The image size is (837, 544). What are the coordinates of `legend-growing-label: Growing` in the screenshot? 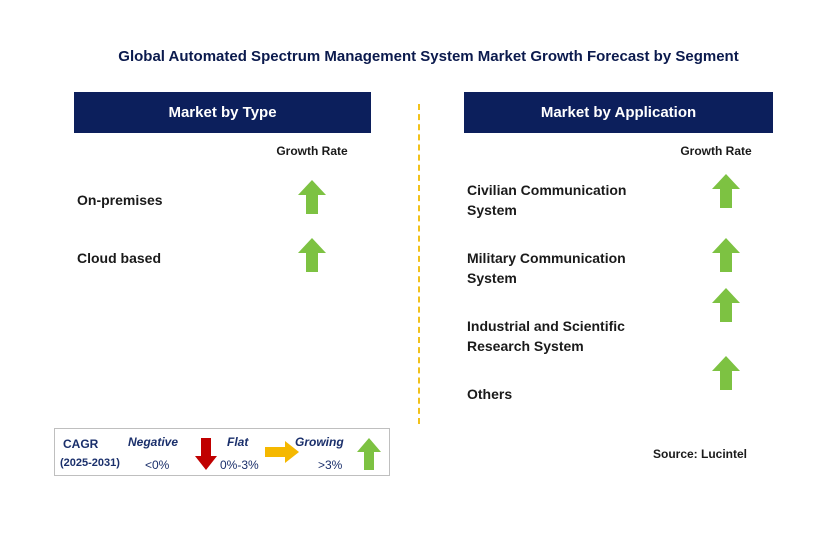 It's located at (319, 442).